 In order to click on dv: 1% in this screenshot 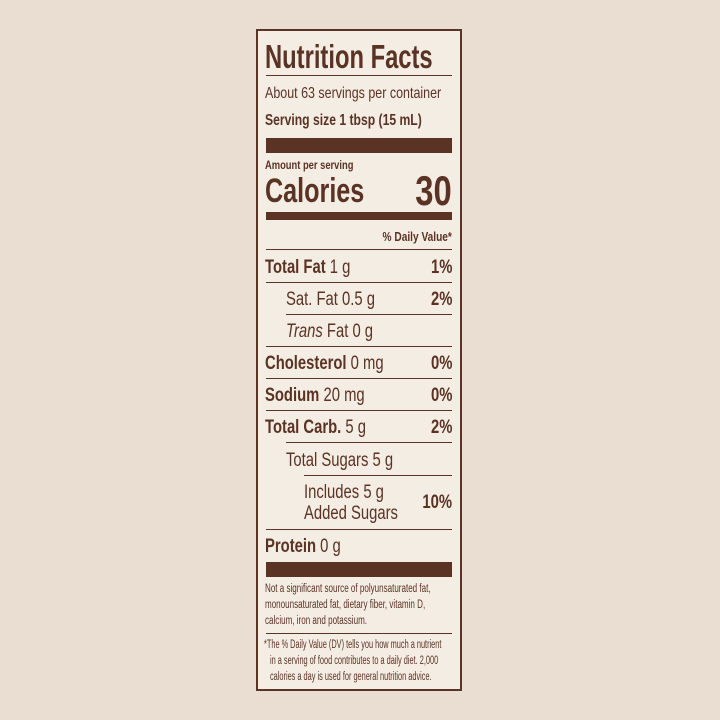, I will do `click(441, 267)`.